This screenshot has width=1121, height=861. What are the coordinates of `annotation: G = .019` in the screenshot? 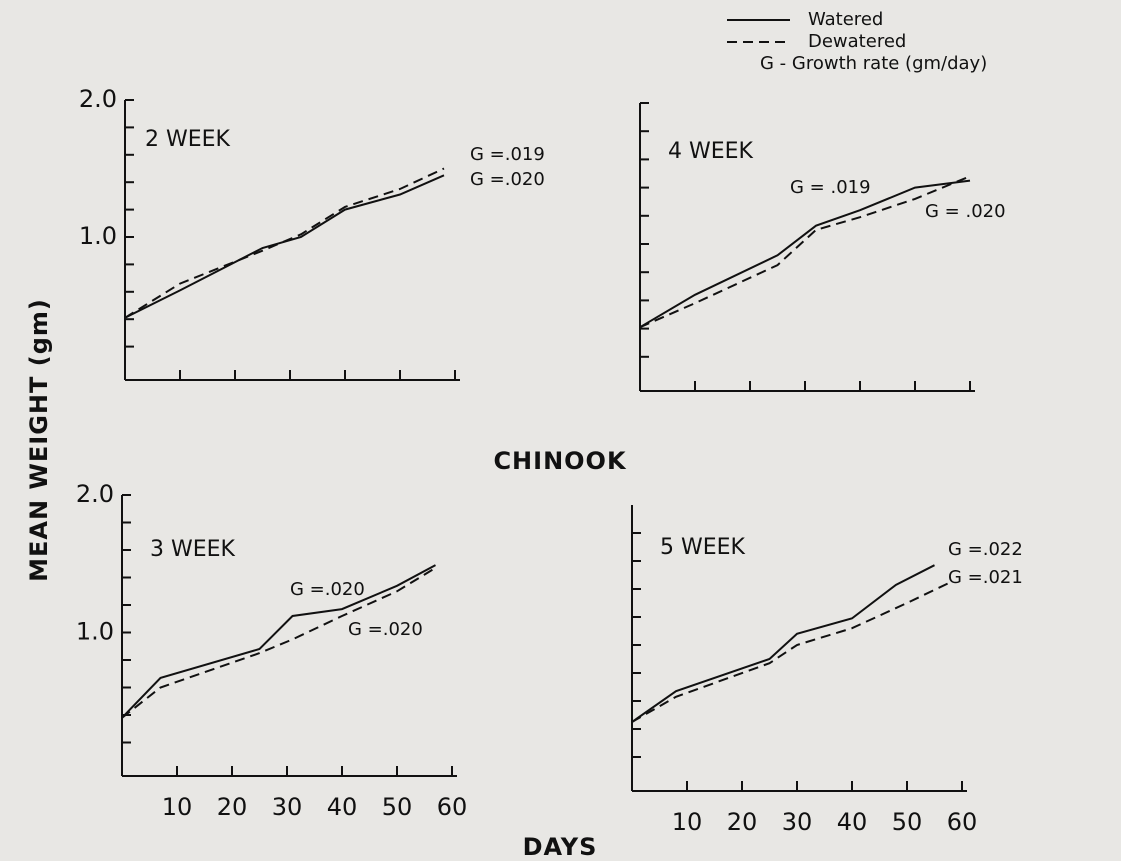 It's located at (830, 187).